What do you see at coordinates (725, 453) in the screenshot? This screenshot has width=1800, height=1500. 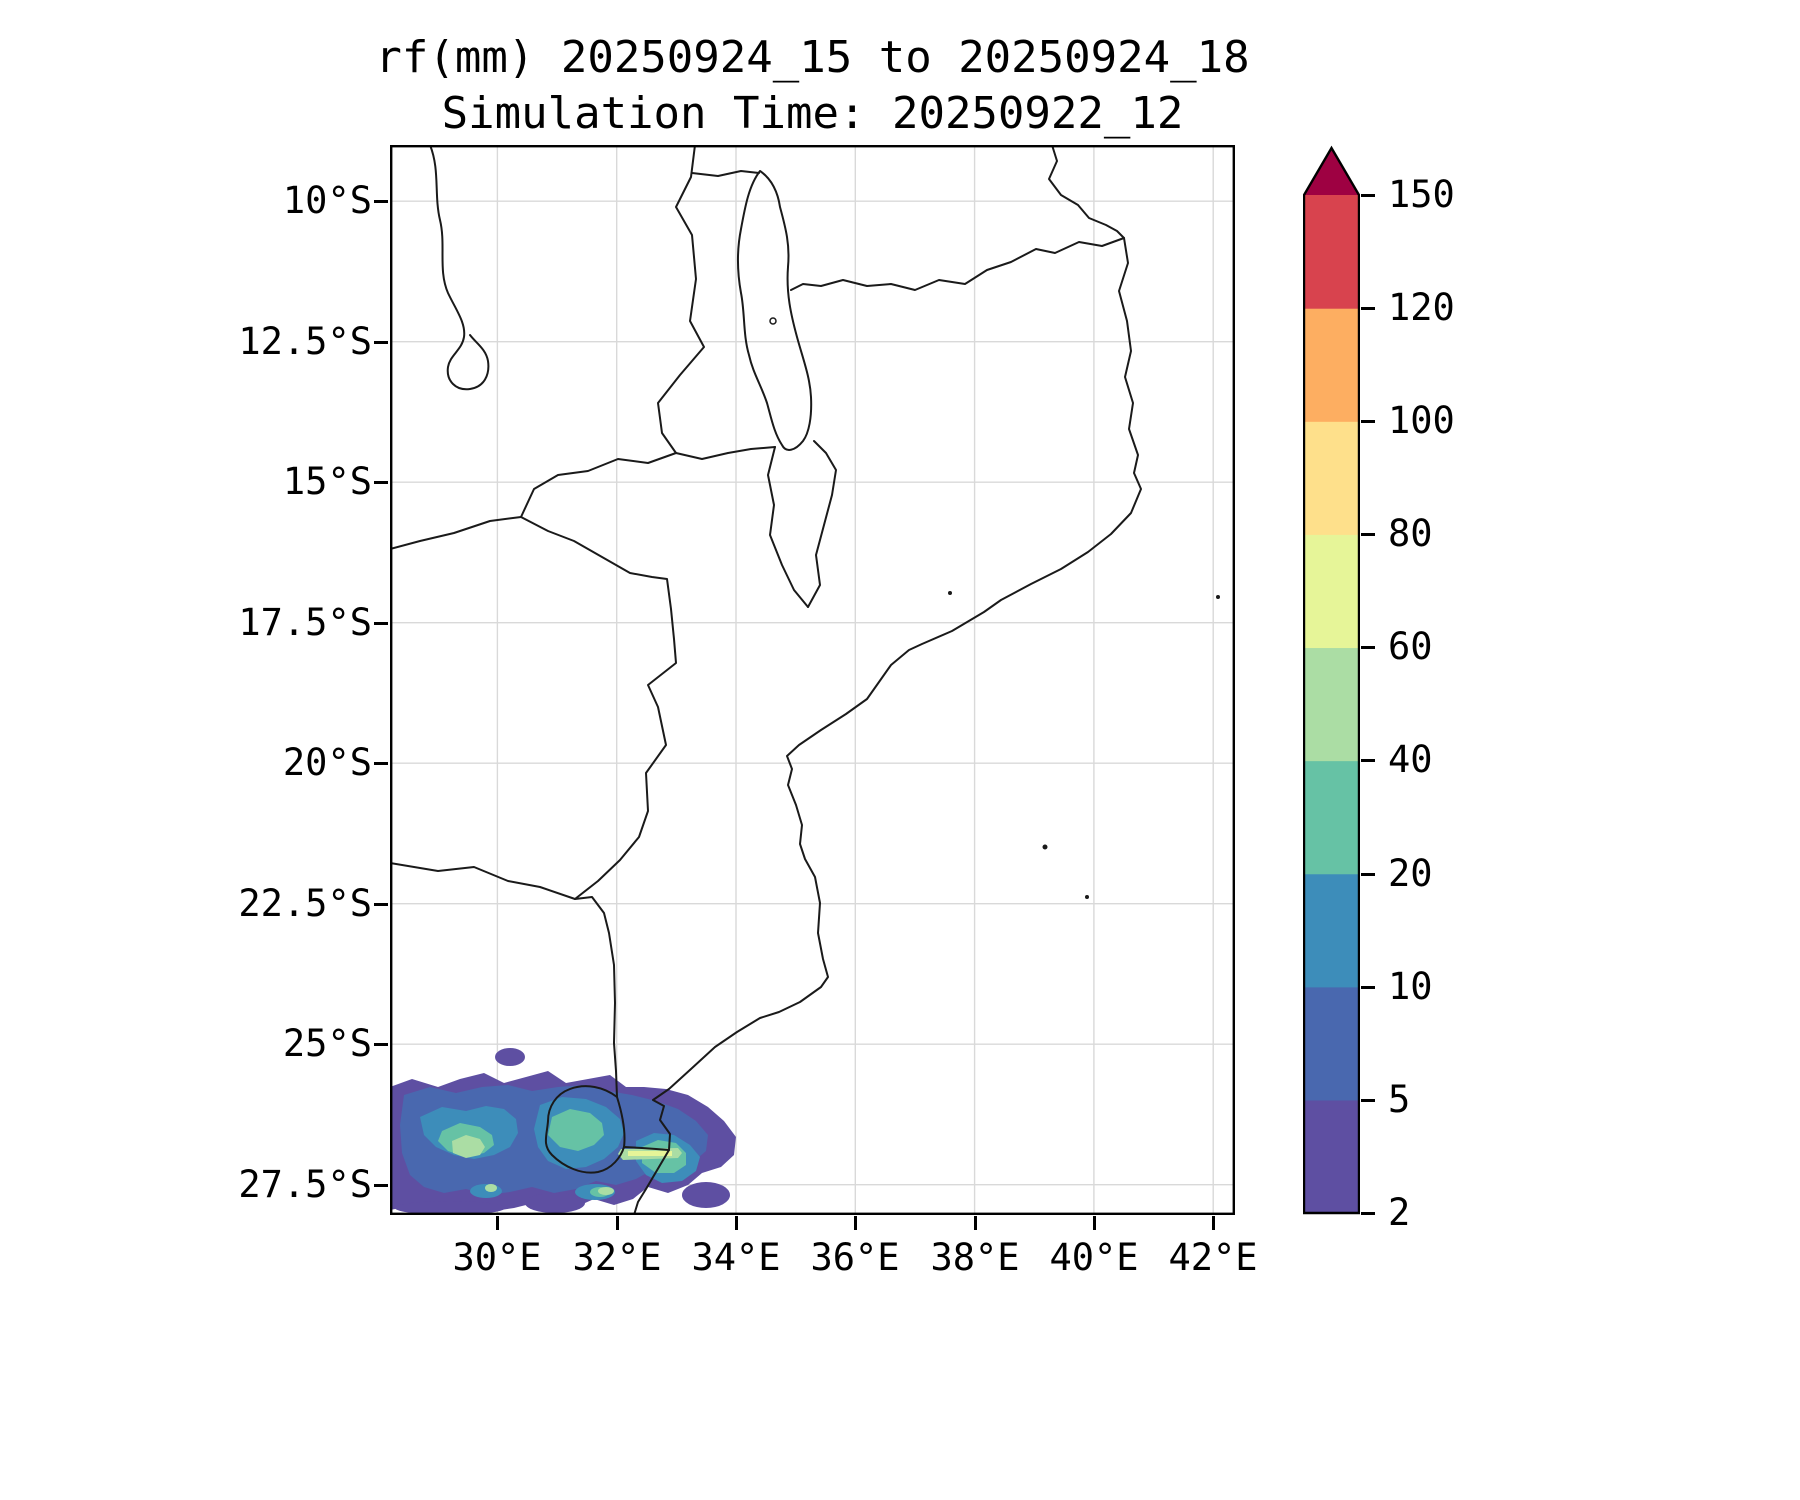 I see `border-malawi-mozambique-south` at bounding box center [725, 453].